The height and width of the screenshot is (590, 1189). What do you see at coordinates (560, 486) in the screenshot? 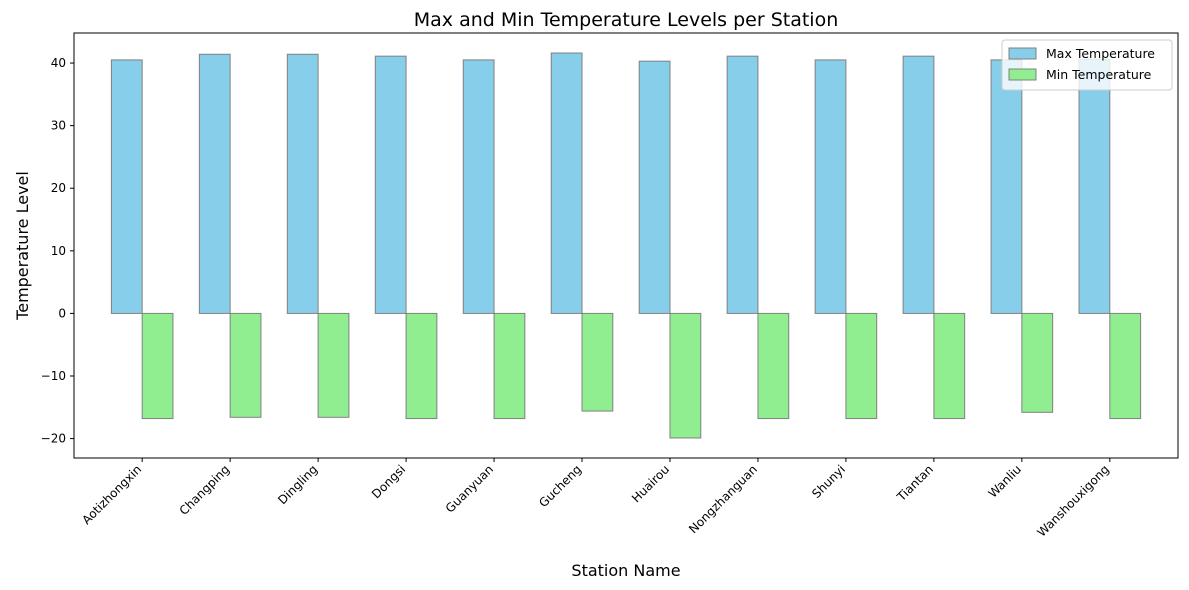
I see `x-tick-label: Gucheng` at bounding box center [560, 486].